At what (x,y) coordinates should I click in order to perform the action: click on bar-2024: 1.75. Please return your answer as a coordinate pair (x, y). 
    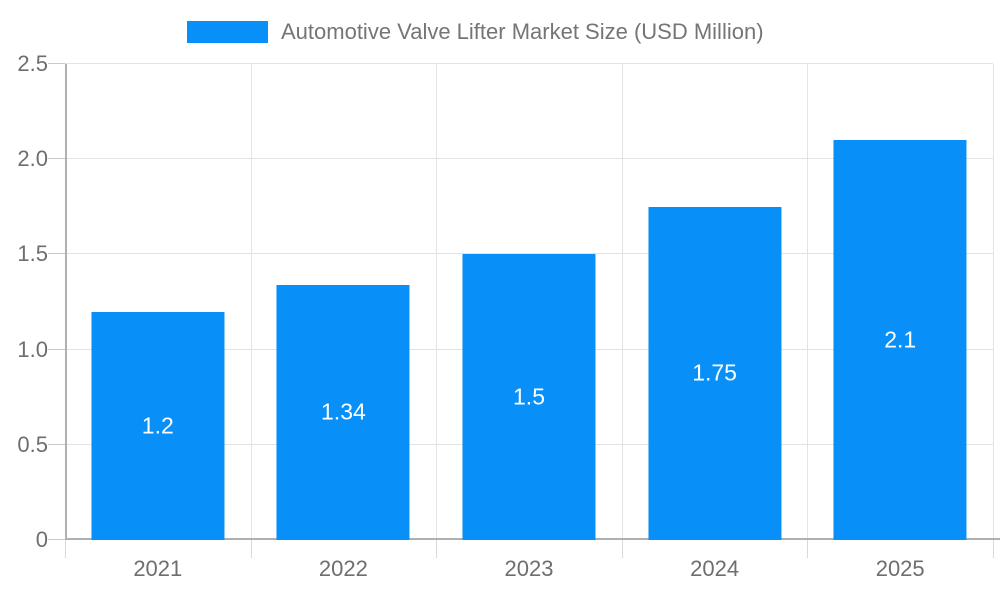
    Looking at the image, I should click on (715, 373).